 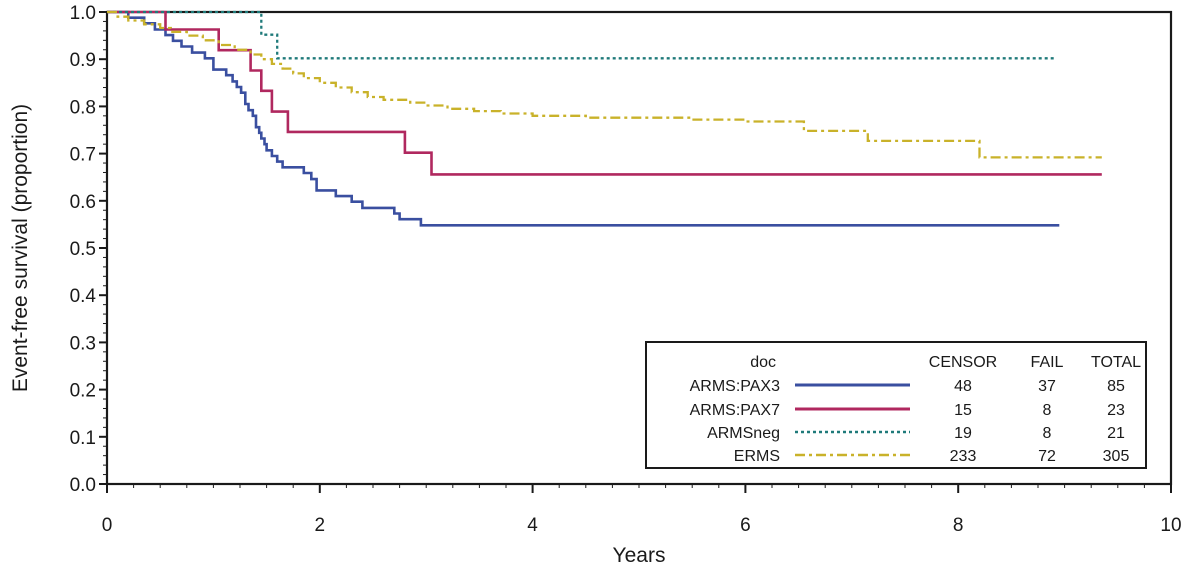 What do you see at coordinates (1047, 362) in the screenshot?
I see `legend-header-fail: FAIL` at bounding box center [1047, 362].